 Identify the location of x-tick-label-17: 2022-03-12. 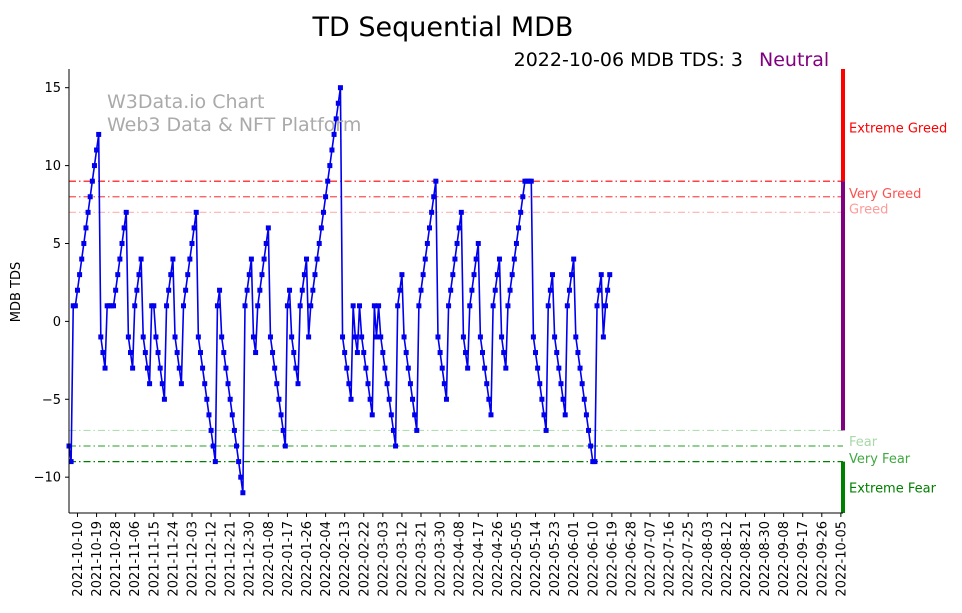
(402, 559).